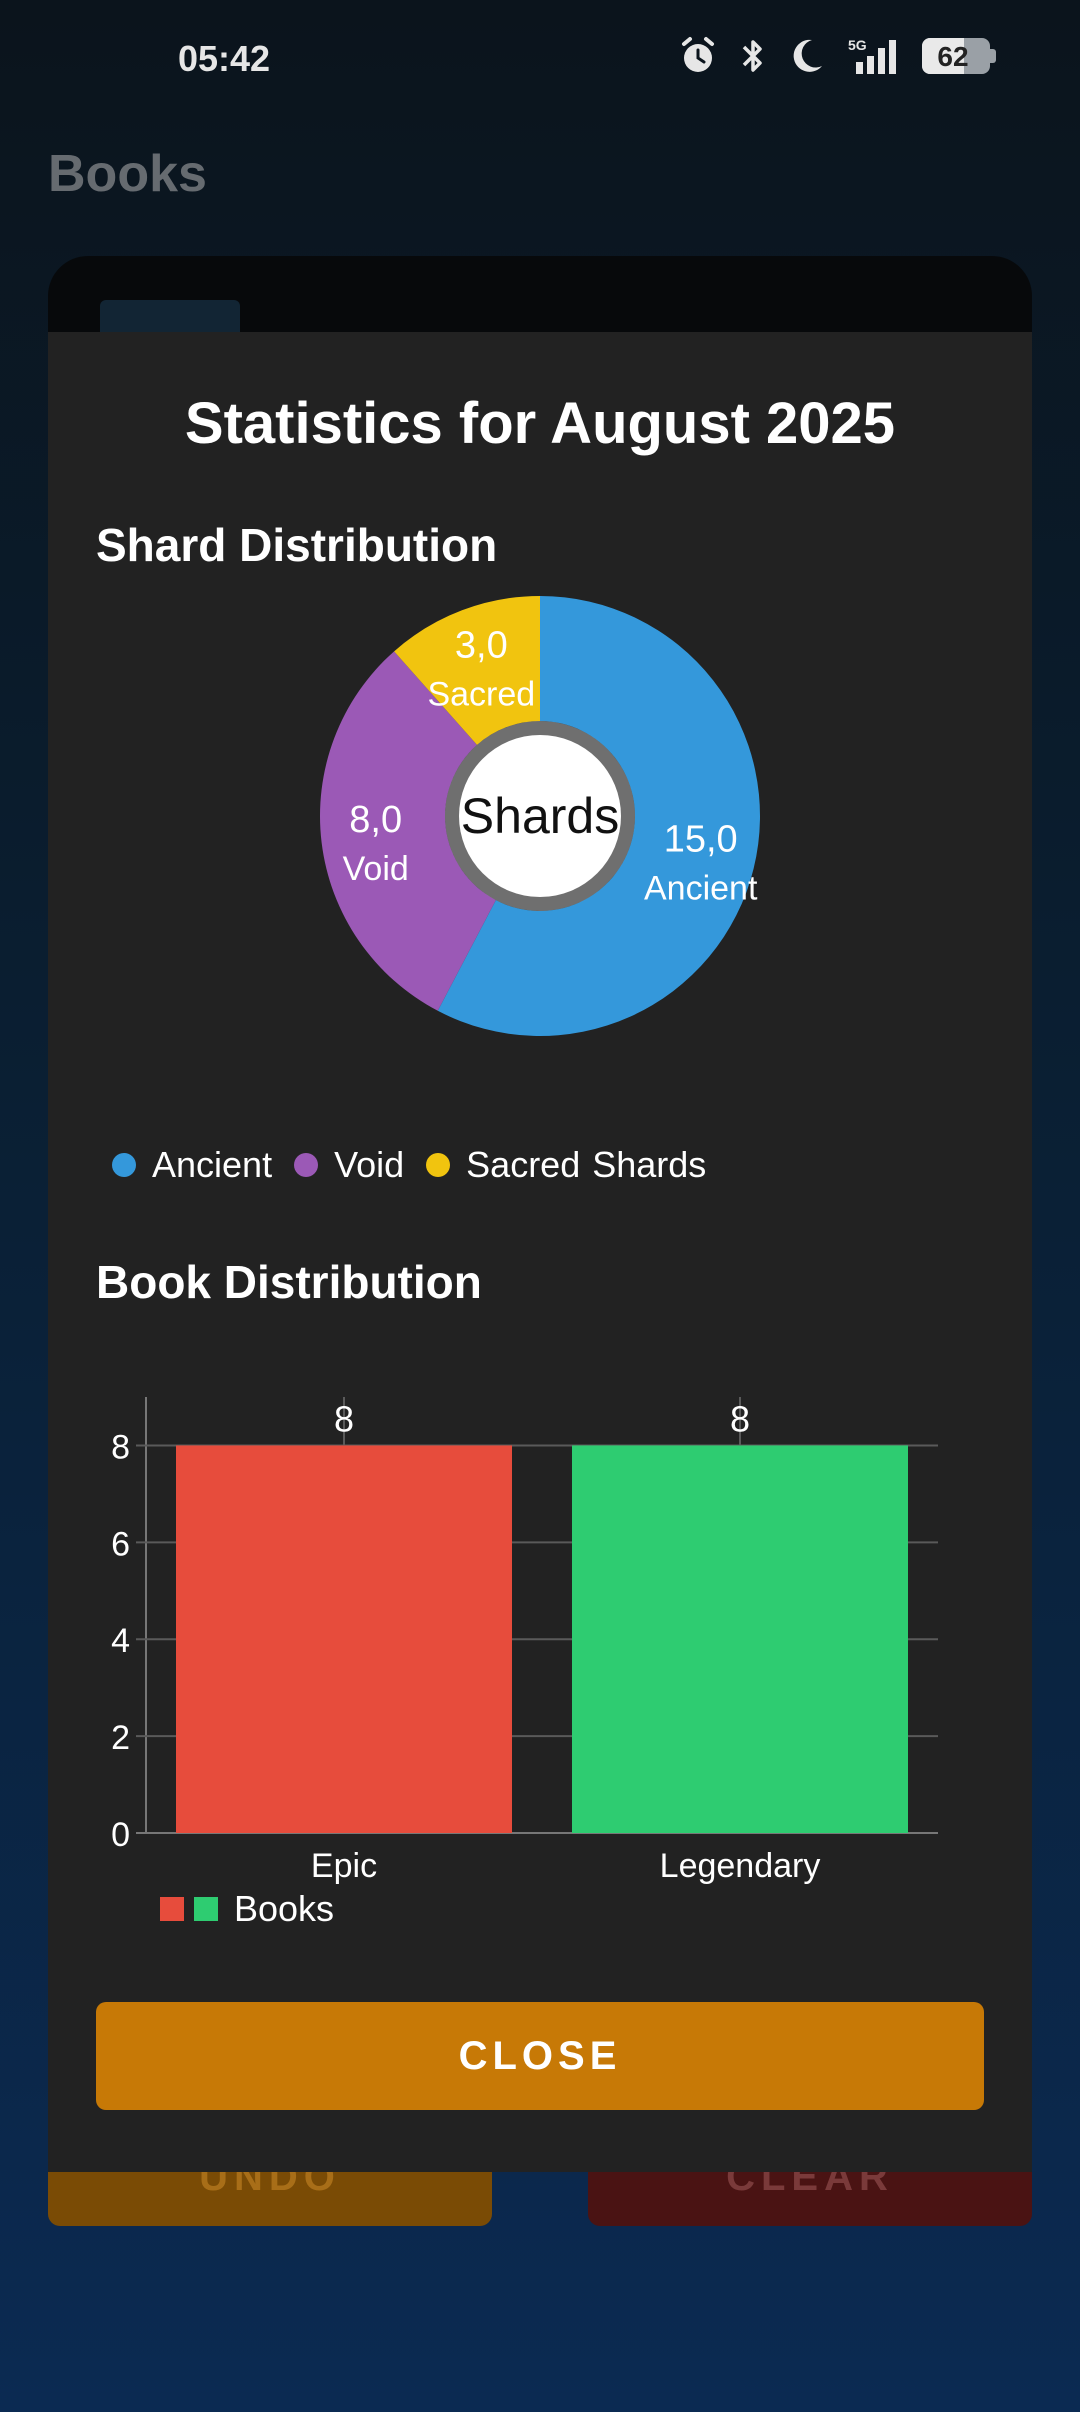  Describe the element at coordinates (375, 820) in the screenshot. I see `slice-value-void: 8,0` at that location.